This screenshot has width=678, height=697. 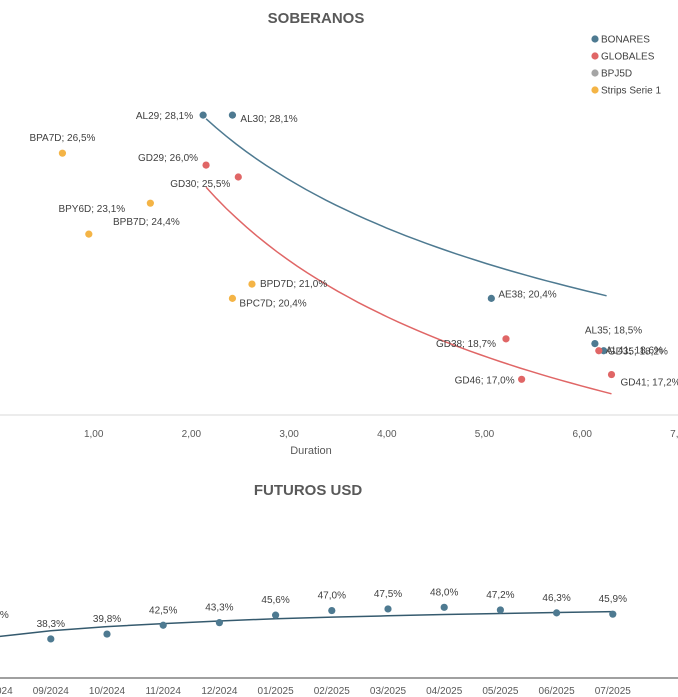 I want to click on legend-label: BPJ5D, so click(x=616, y=74).